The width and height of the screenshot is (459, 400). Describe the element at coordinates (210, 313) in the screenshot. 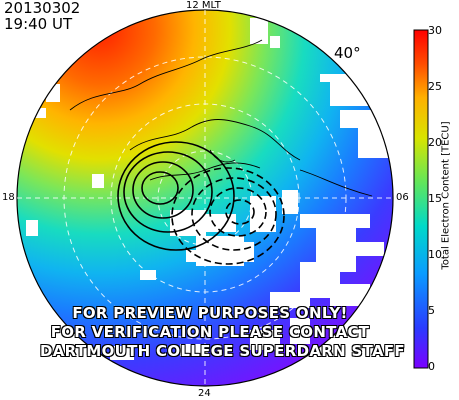

I see `watermark-line: FOR PREVIEW PURPOSES ONLY!` at that location.